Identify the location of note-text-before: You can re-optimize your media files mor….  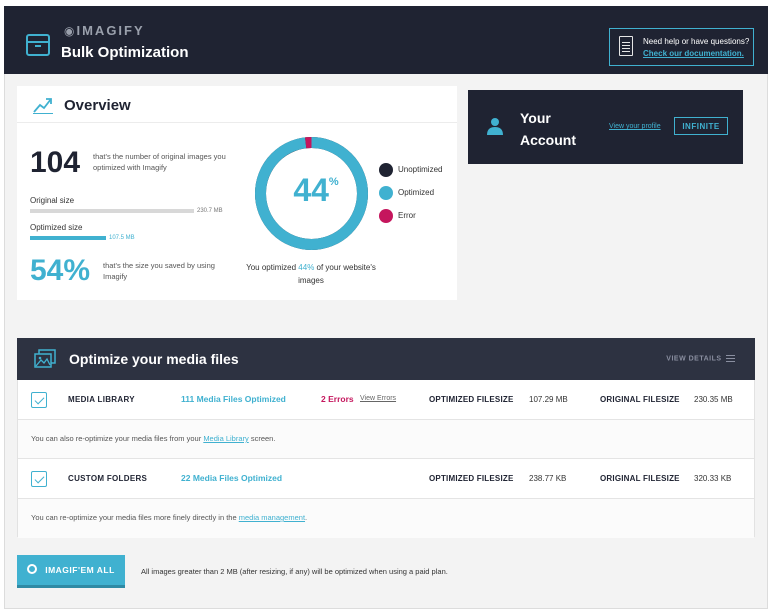
(135, 517).